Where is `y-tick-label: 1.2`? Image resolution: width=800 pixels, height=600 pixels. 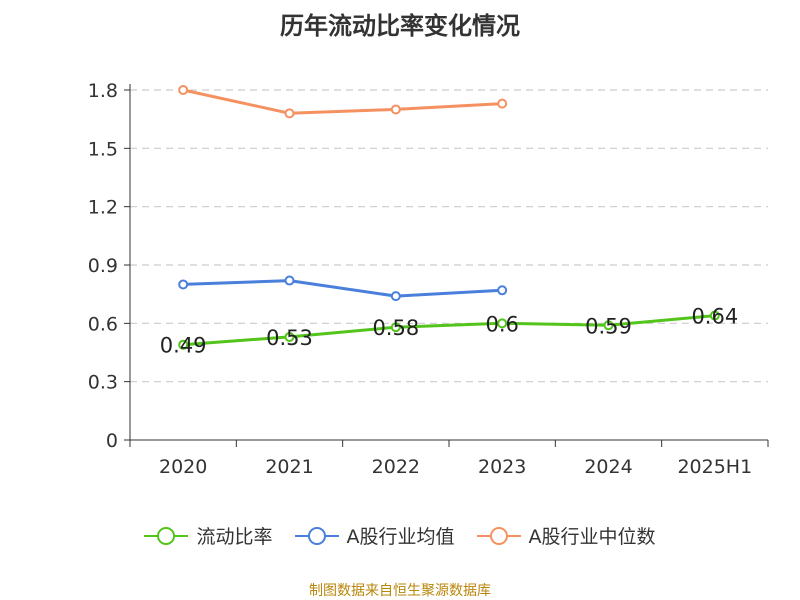
y-tick-label: 1.2 is located at coordinates (103, 208).